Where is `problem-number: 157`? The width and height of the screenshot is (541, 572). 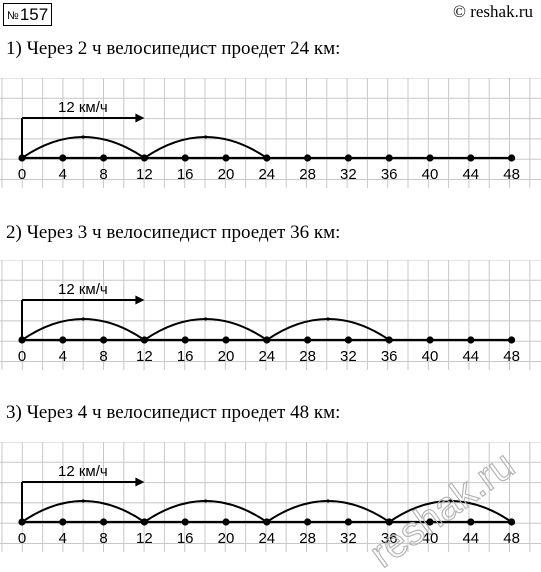
problem-number: 157 is located at coordinates (34, 14).